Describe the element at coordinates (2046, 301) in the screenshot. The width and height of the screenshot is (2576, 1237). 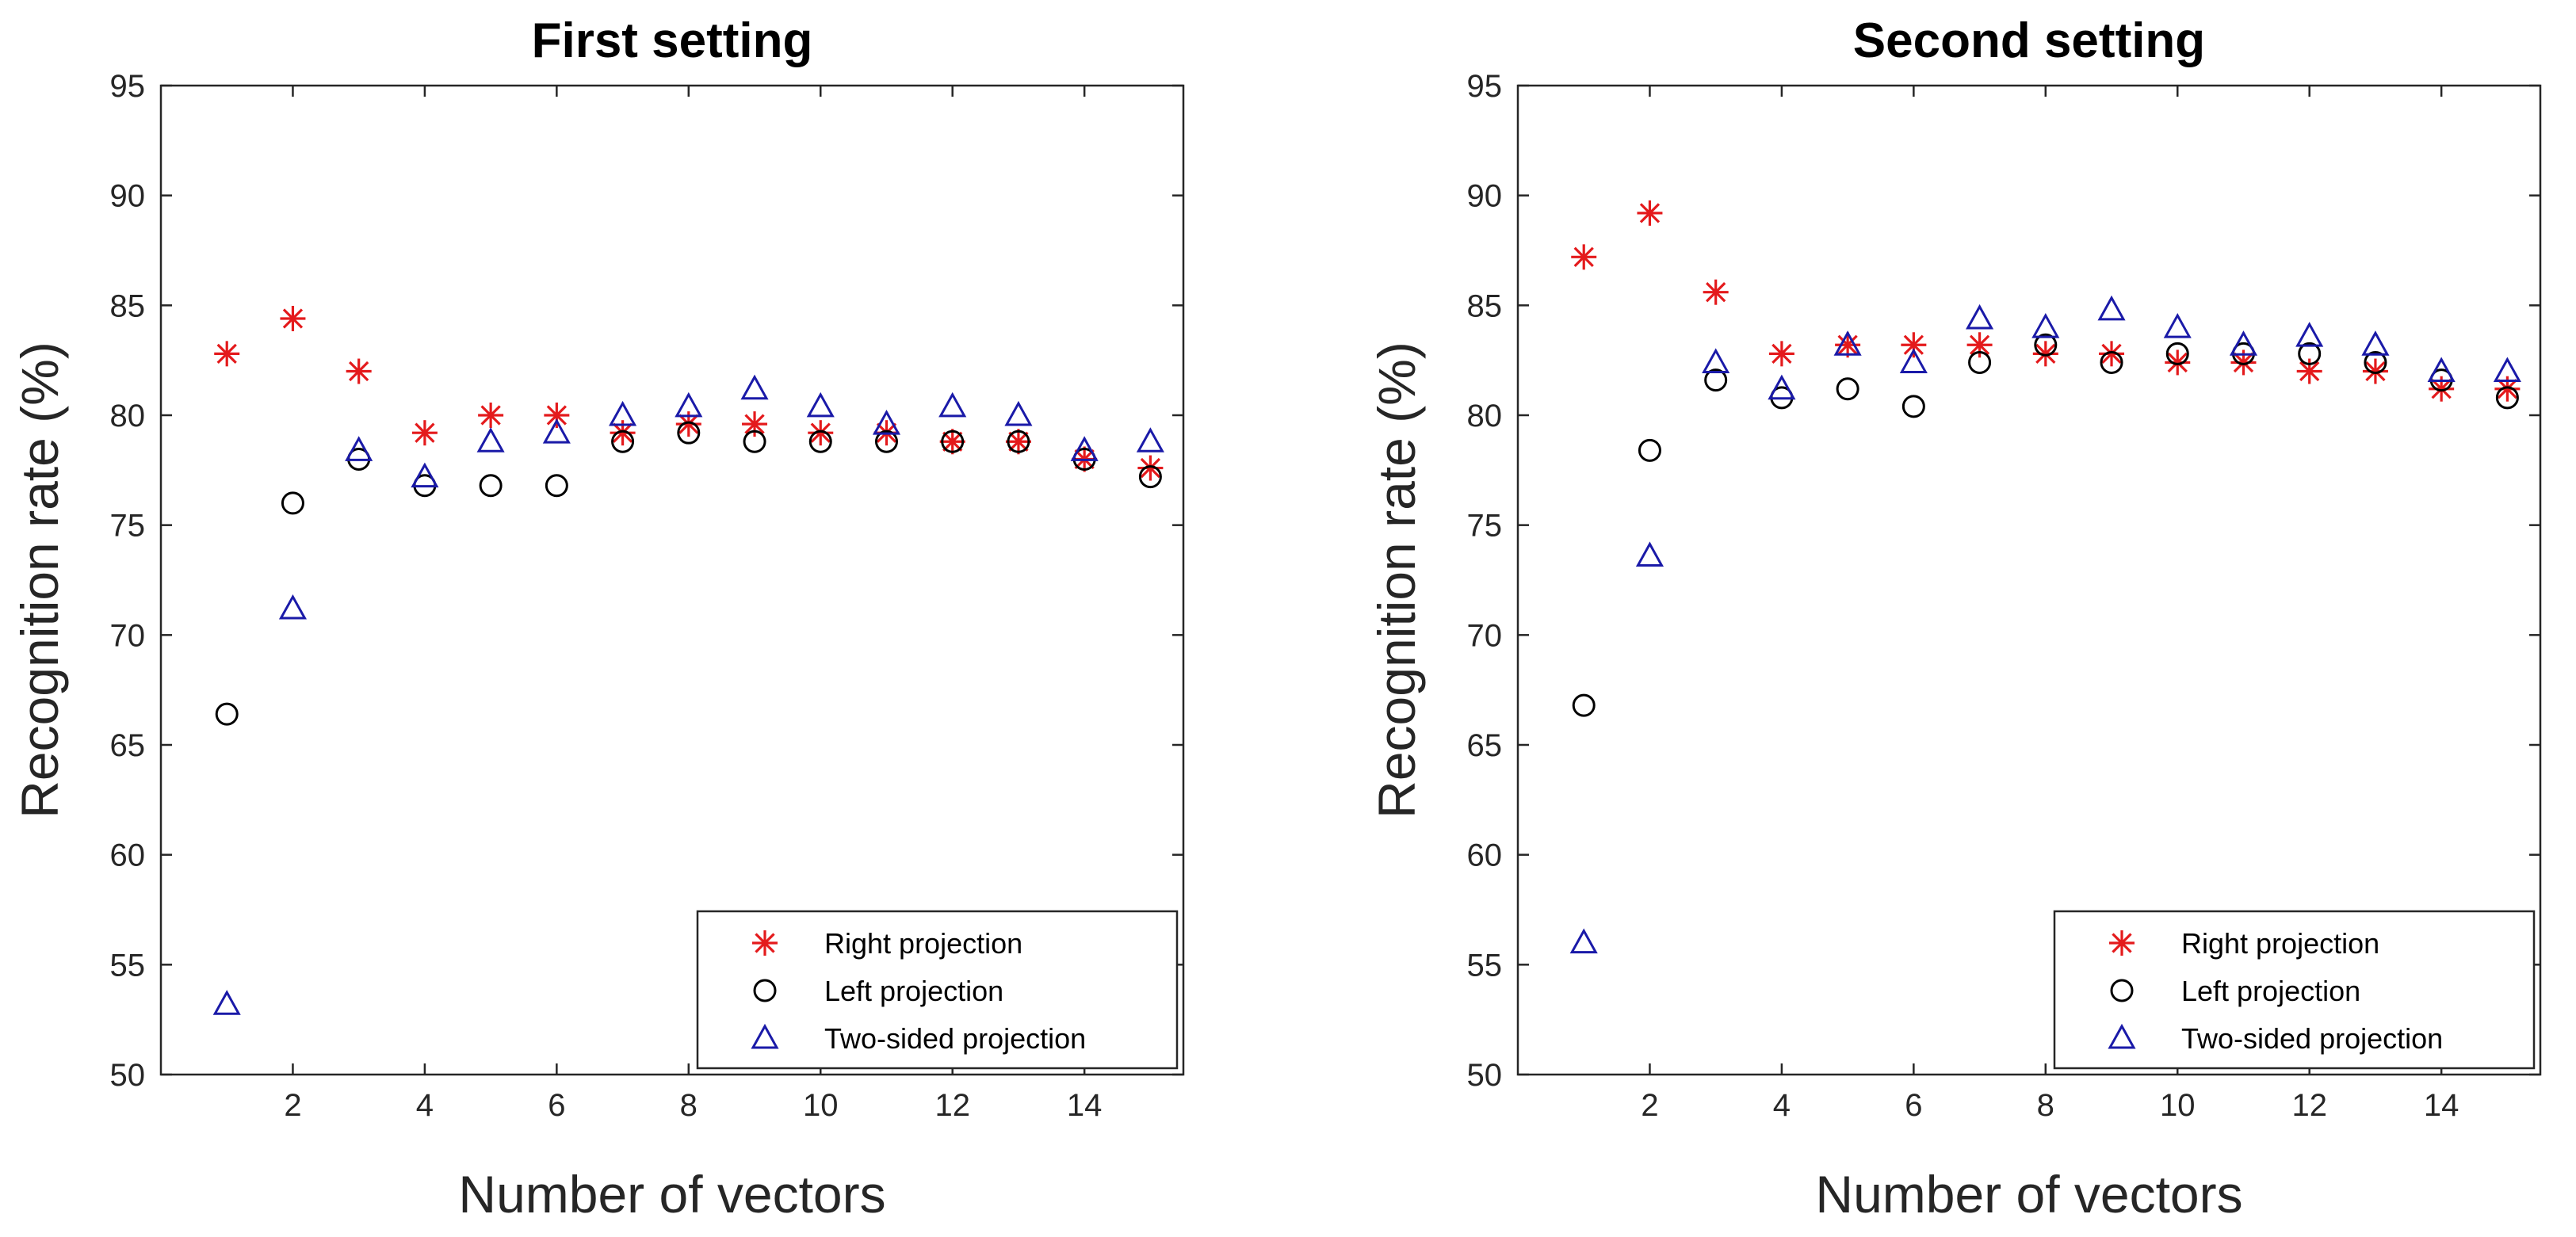
I see `series-asterisk` at that location.